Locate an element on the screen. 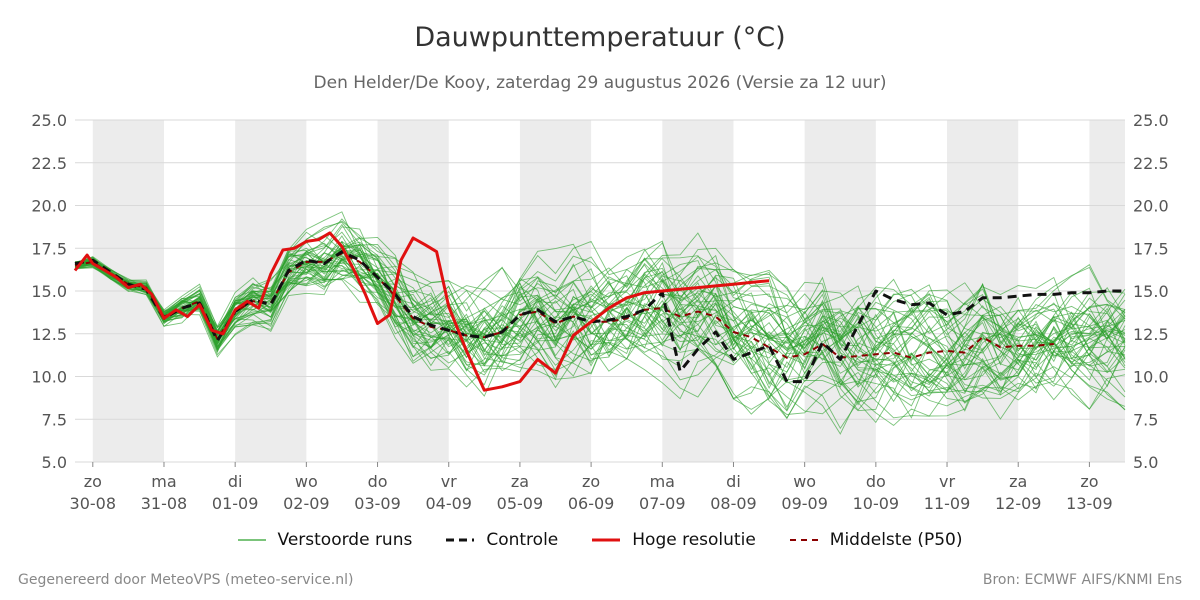 This screenshot has width=1200, height=600. y-tick-label-left: 20.0 is located at coordinates (49, 206).